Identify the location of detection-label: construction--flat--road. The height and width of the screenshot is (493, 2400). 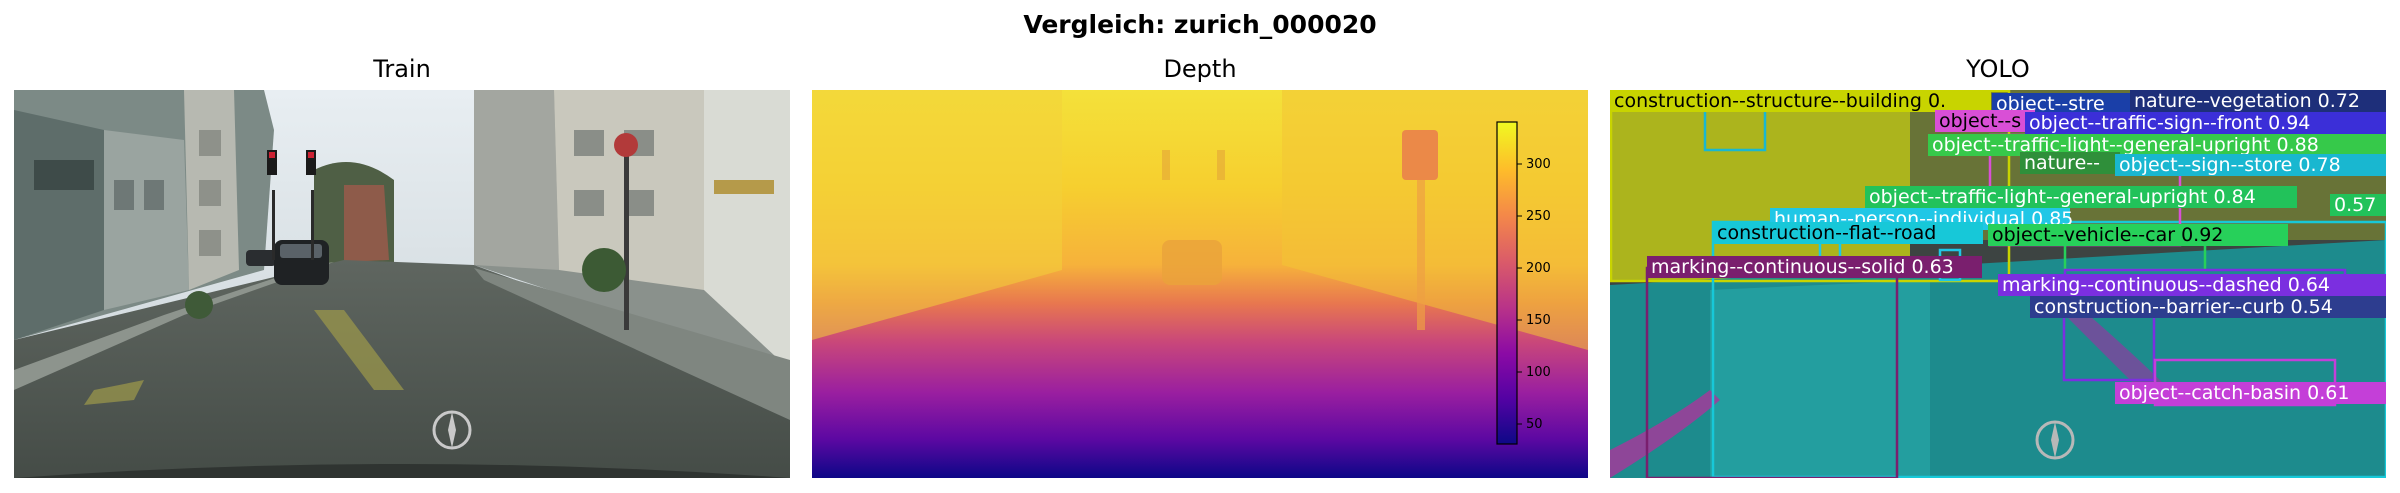
(1848, 233).